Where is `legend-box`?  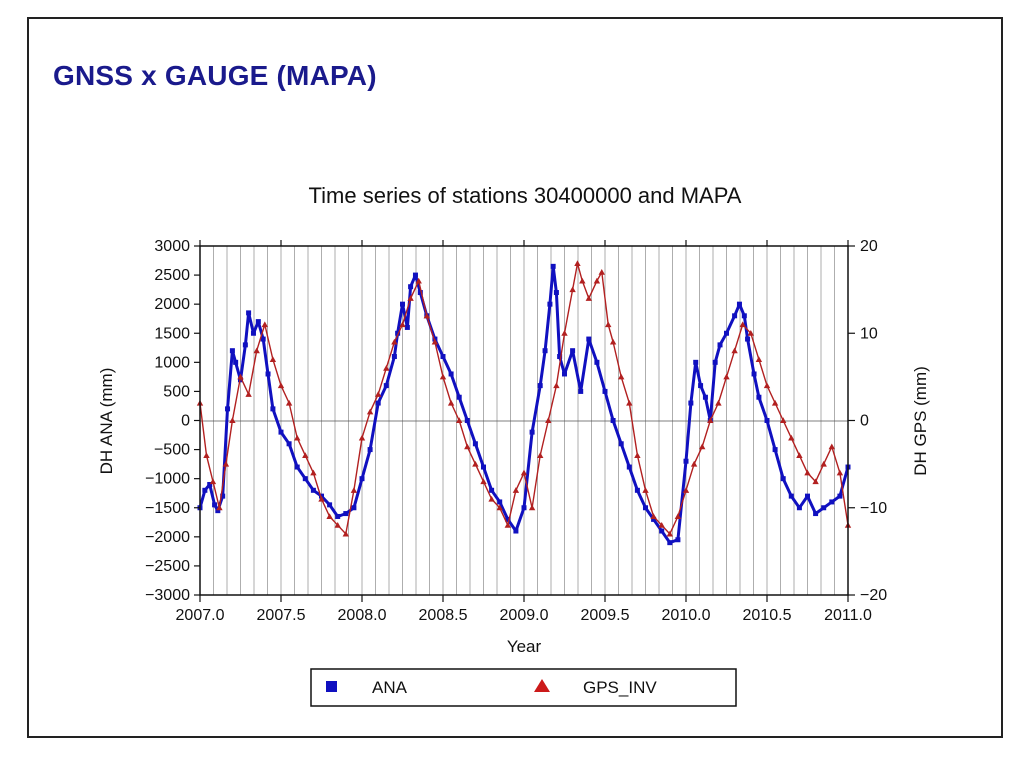
legend-box is located at coordinates (523, 687).